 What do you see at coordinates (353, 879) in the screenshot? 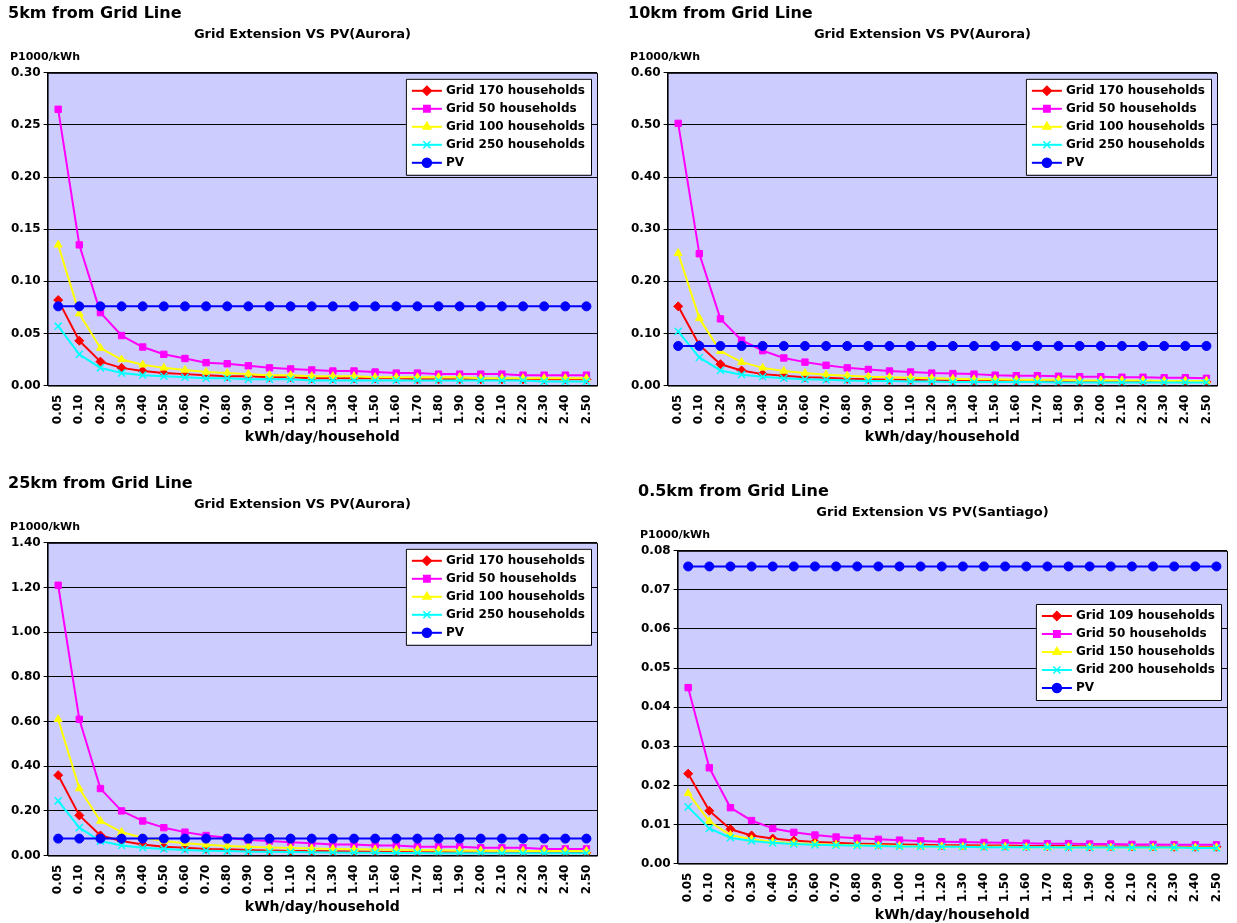
I see `x-tick-label: 1.40` at bounding box center [353, 879].